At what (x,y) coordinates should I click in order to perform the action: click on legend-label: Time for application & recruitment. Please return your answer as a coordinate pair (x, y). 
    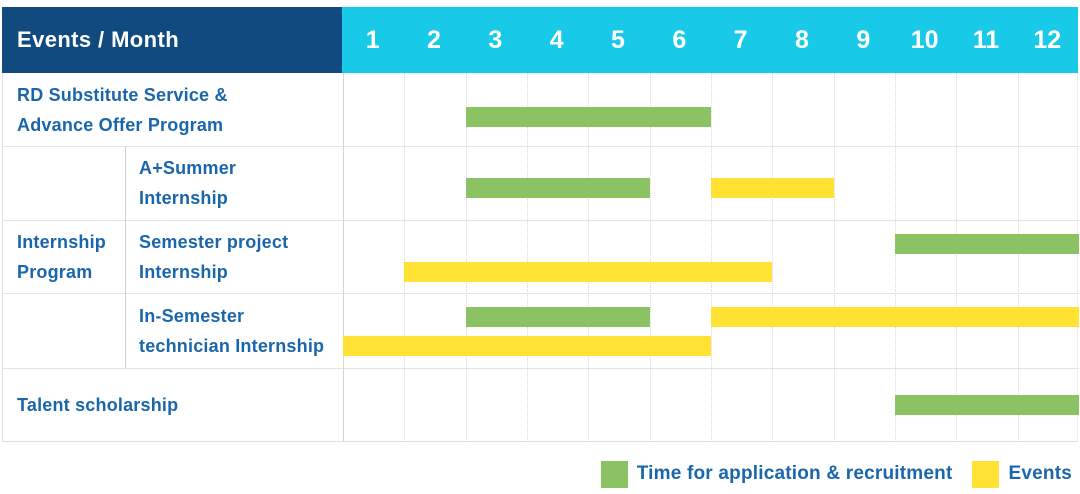
    Looking at the image, I should click on (794, 473).